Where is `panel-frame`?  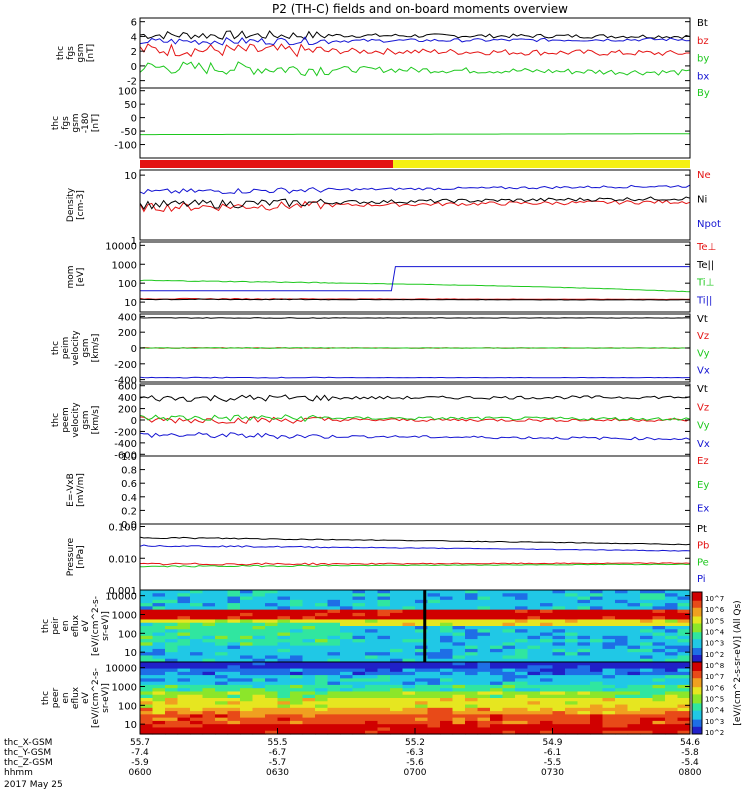
panel-frame is located at coordinates (415, 123).